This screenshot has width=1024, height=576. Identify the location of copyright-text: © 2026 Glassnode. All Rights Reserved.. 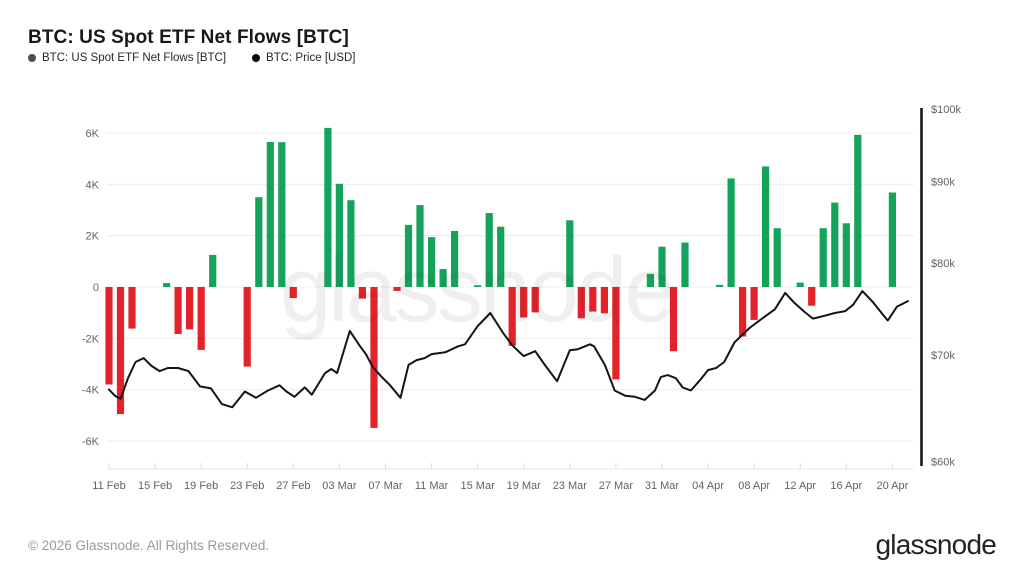
(149, 545).